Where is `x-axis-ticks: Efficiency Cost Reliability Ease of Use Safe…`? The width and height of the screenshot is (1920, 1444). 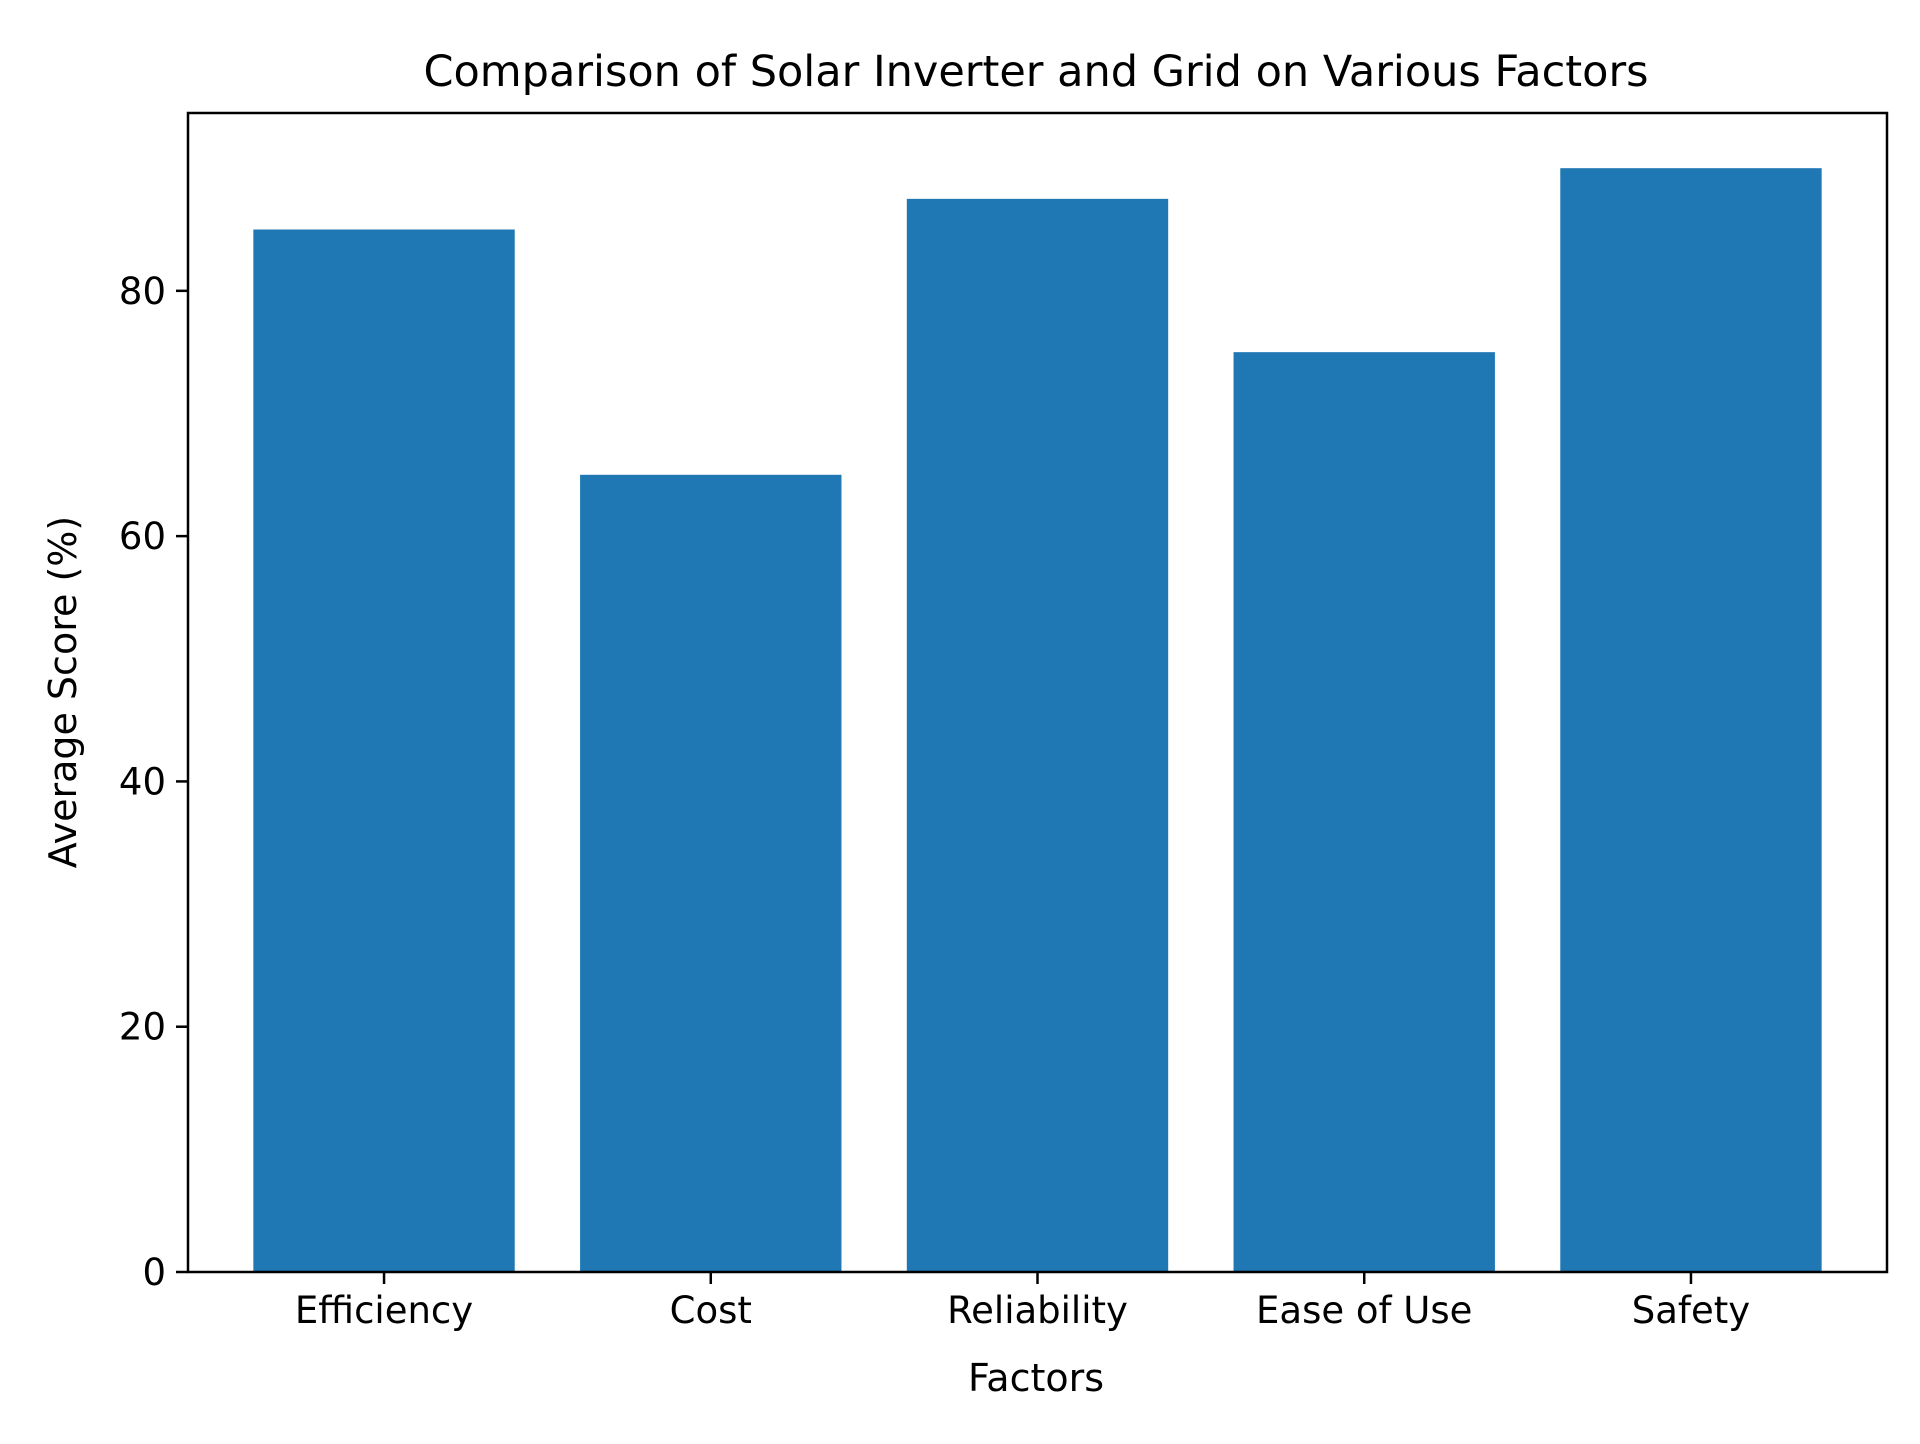 x-axis-ticks: Efficiency Cost Reliability Ease of Use Safe… is located at coordinates (1022, 1302).